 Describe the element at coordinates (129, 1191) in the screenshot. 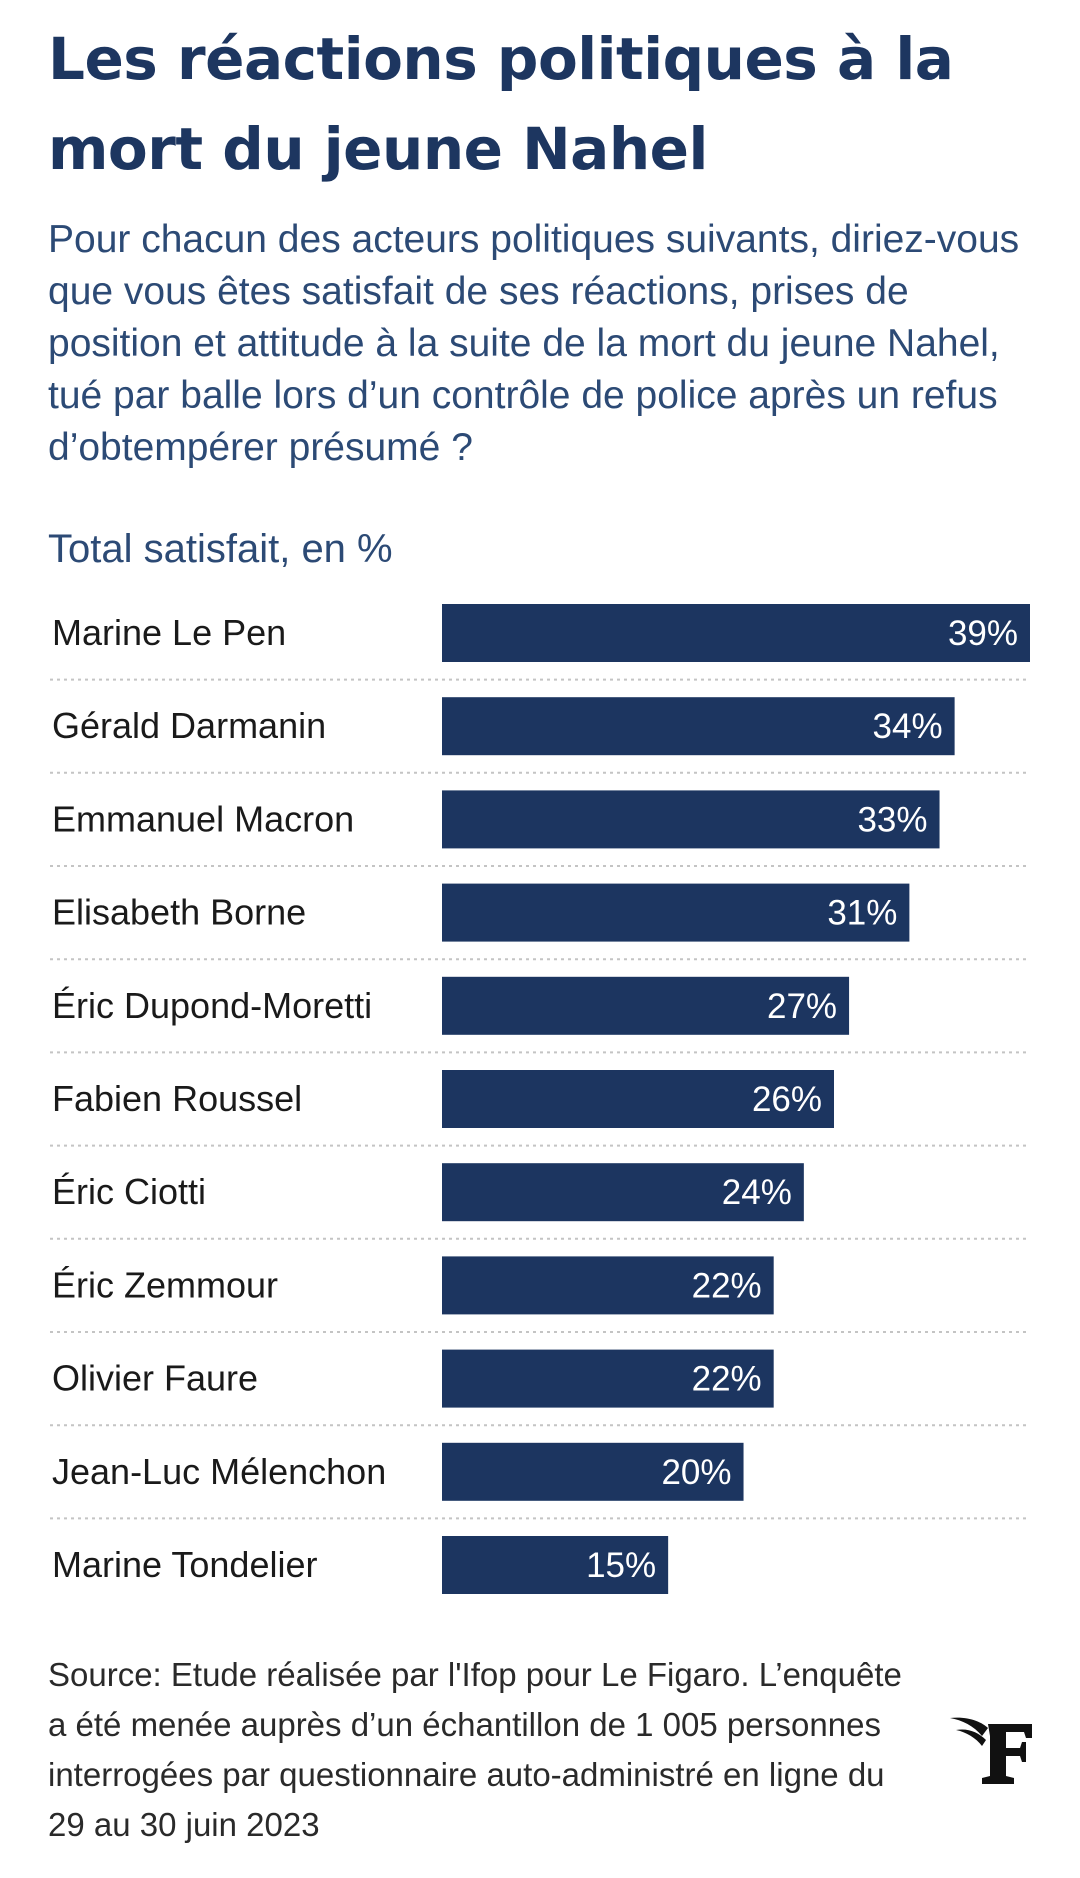

I see `category-label-eric-ciotti: Éric Ciotti` at that location.